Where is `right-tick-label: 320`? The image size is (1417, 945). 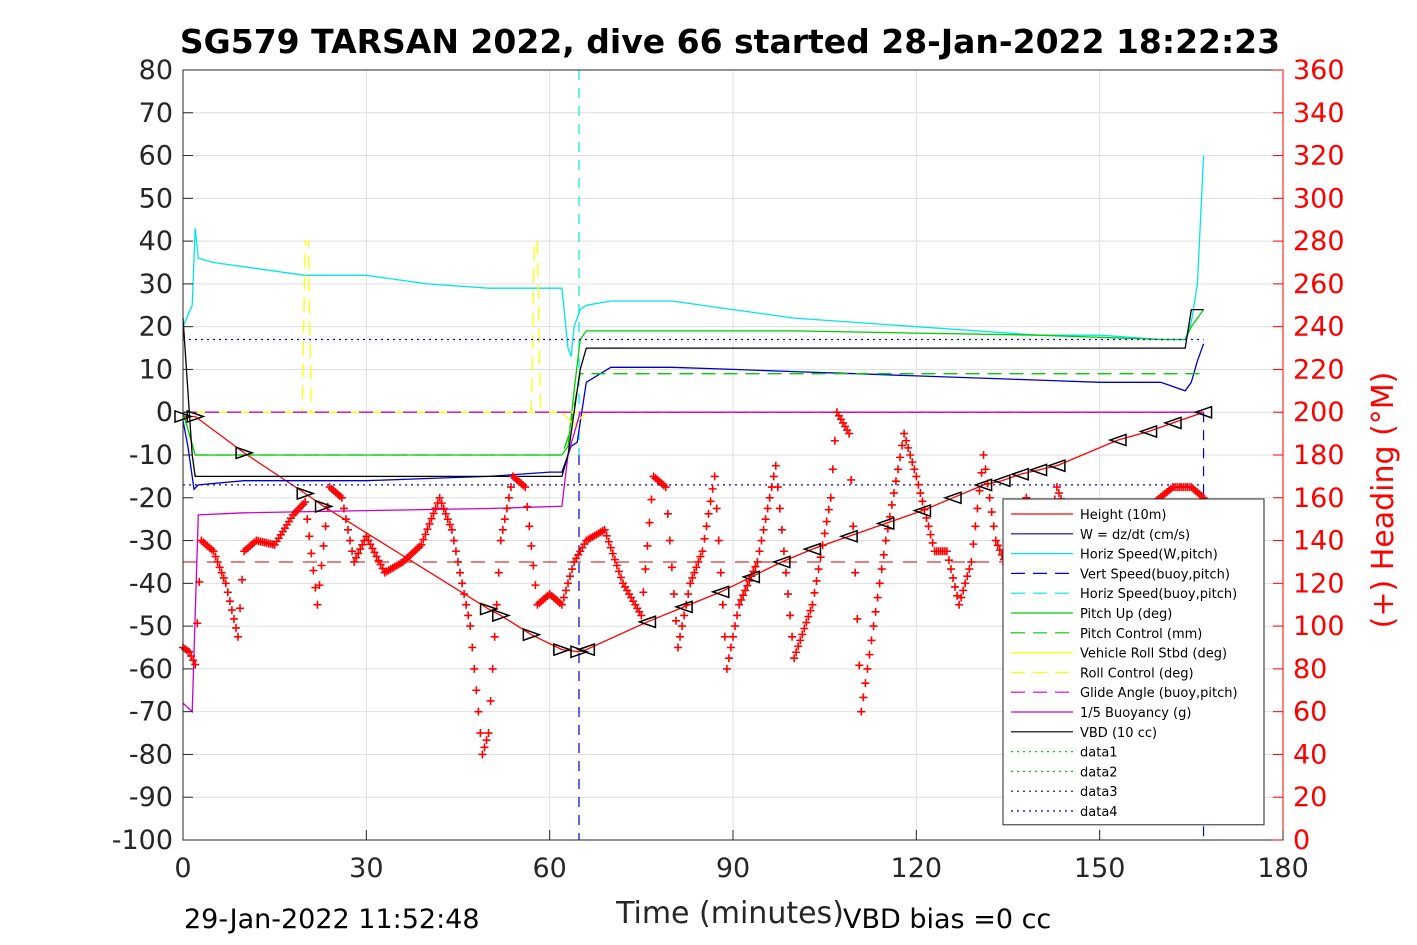 right-tick-label: 320 is located at coordinates (1319, 156).